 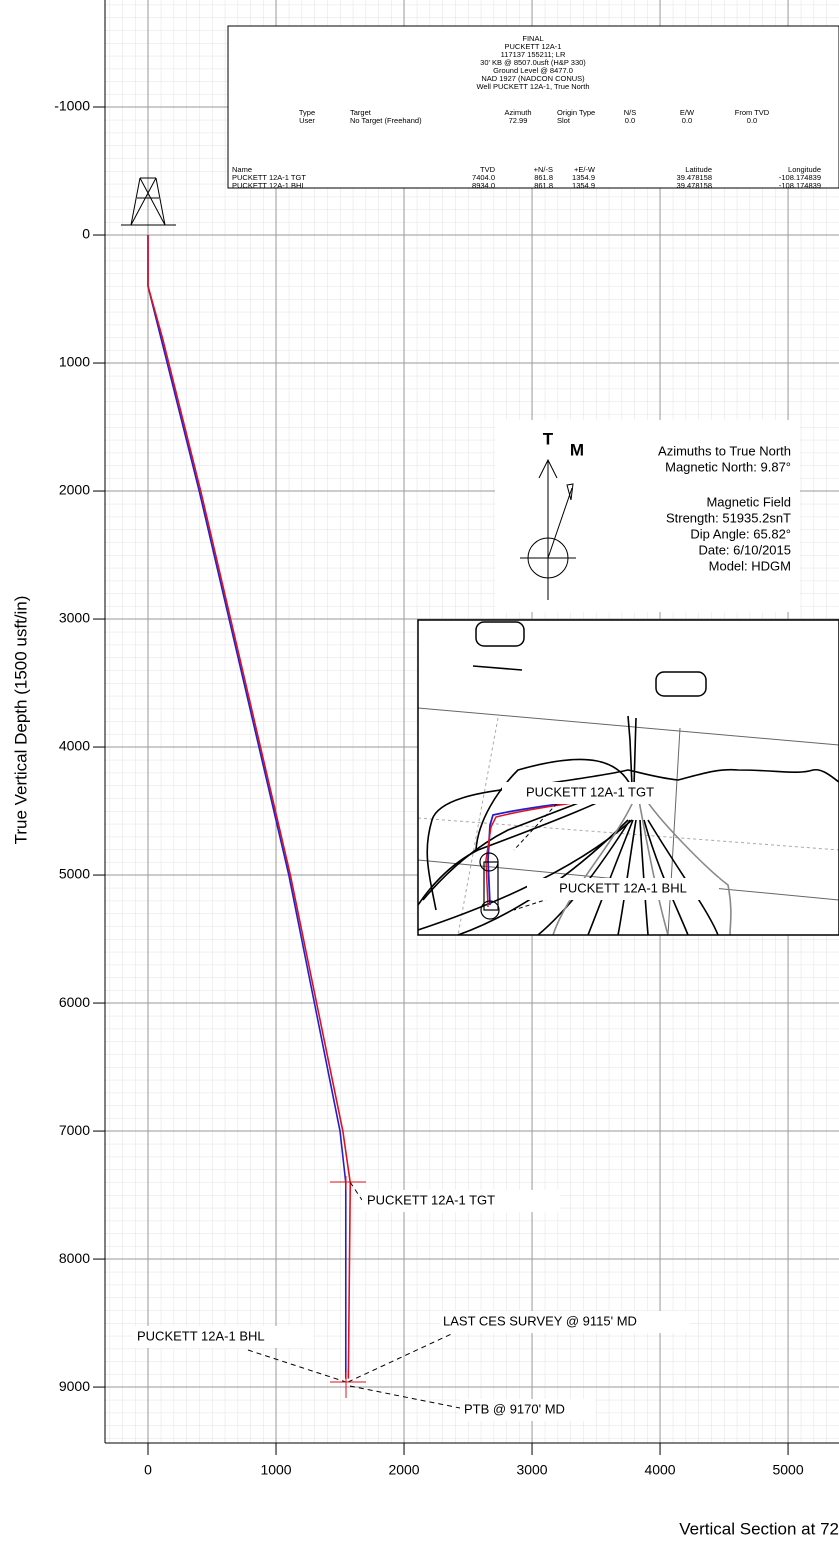 I want to click on compass-line: Azimuths to True North, so click(x=724, y=450).